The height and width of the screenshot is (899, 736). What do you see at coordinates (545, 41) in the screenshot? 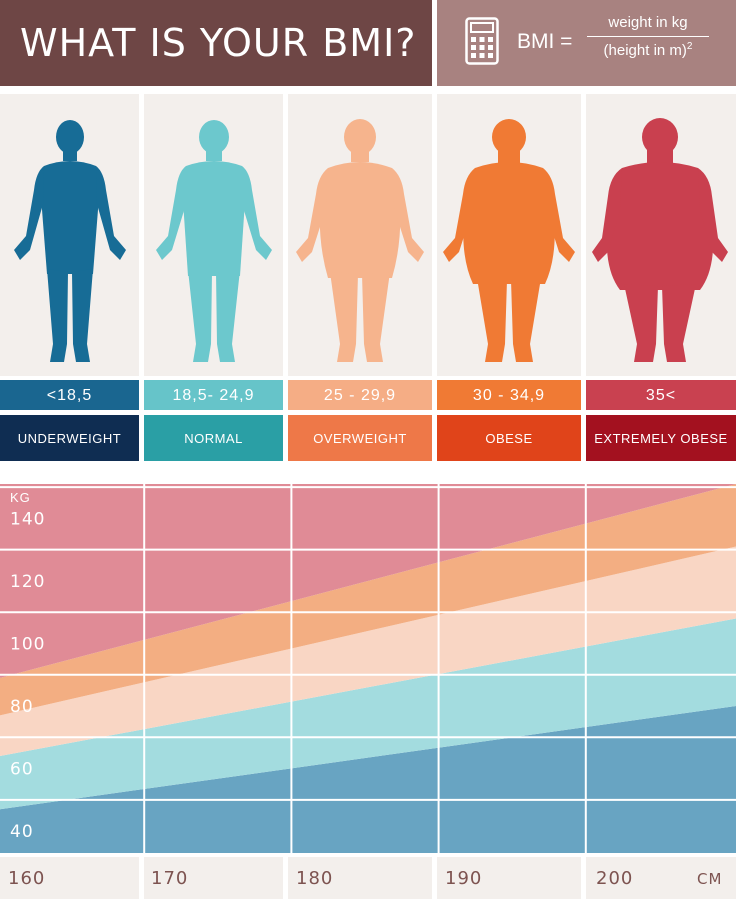
I see `bmi-label: BMI =` at bounding box center [545, 41].